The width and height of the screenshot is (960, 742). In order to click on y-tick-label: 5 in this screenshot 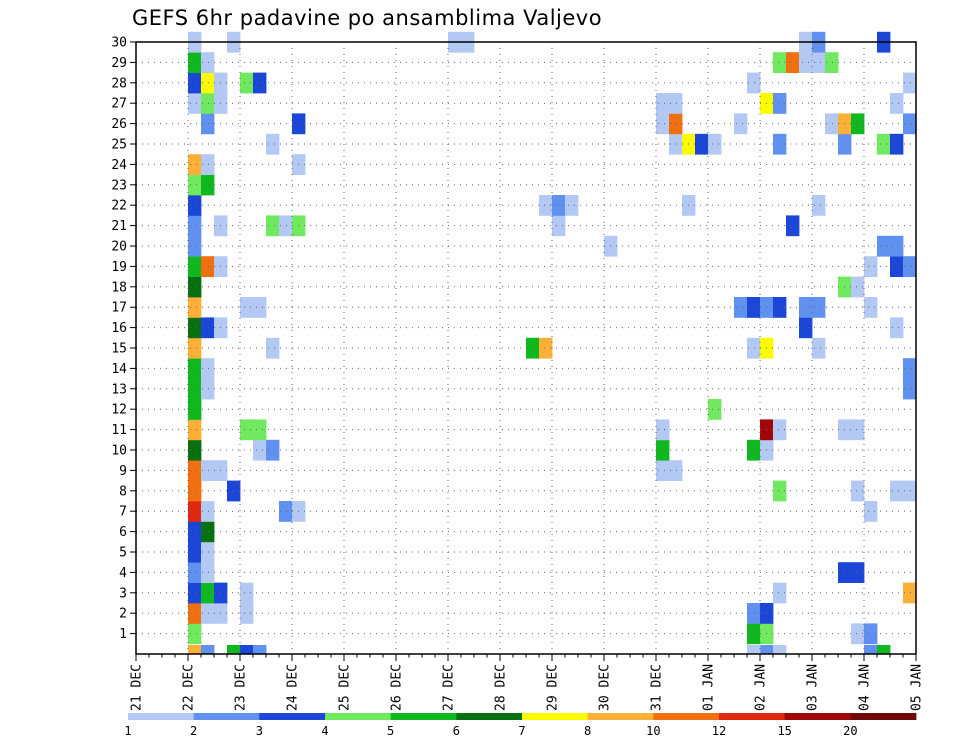, I will do `click(123, 553)`.